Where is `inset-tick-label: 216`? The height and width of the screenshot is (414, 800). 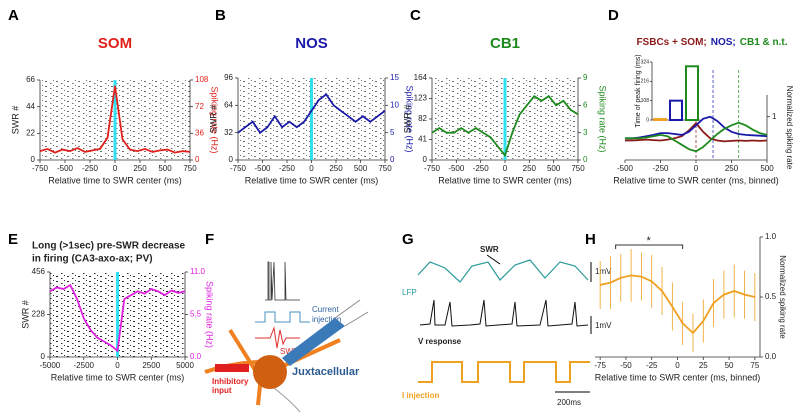 inset-tick-label: 216 is located at coordinates (645, 82).